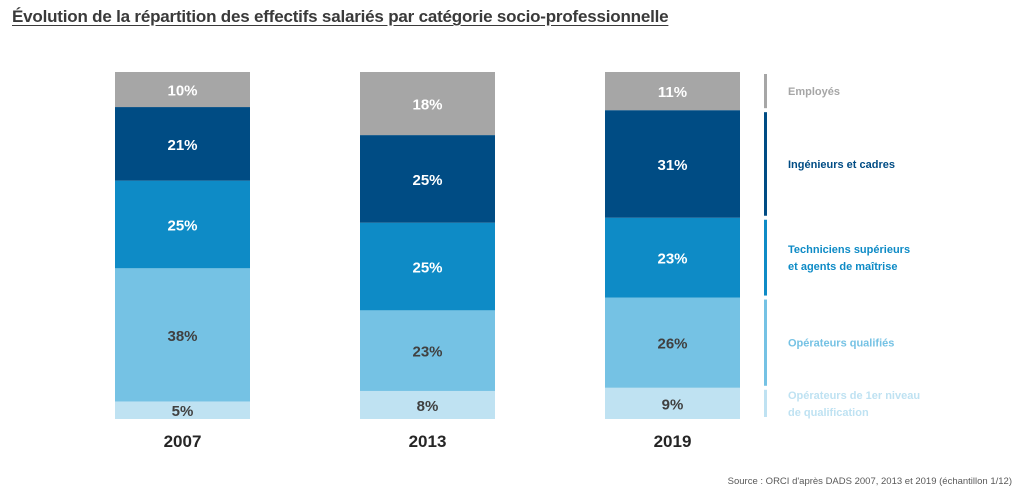 This screenshot has height=502, width=1024. I want to click on data-label: 10%, so click(182, 91).